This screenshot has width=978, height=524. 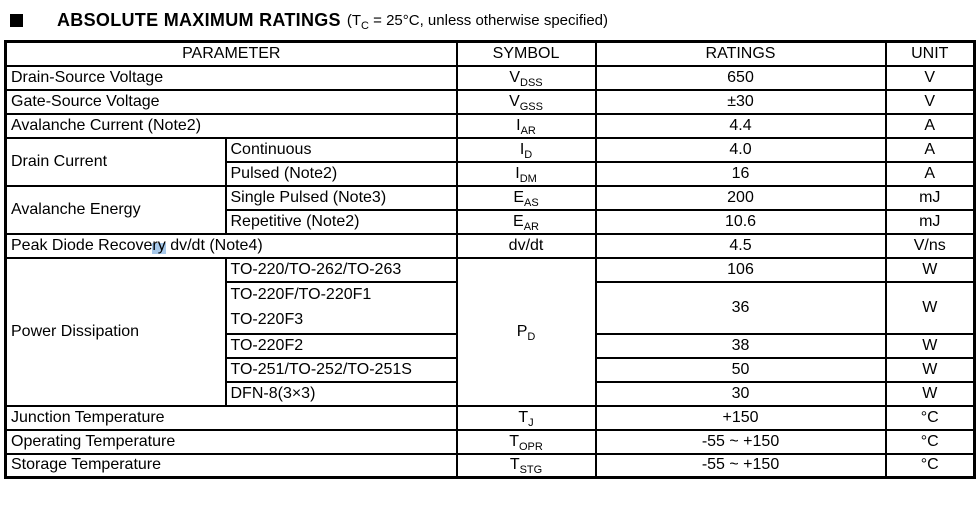 I want to click on table-row: Drain Current Continuous ID 4.0 A, so click(x=490, y=161).